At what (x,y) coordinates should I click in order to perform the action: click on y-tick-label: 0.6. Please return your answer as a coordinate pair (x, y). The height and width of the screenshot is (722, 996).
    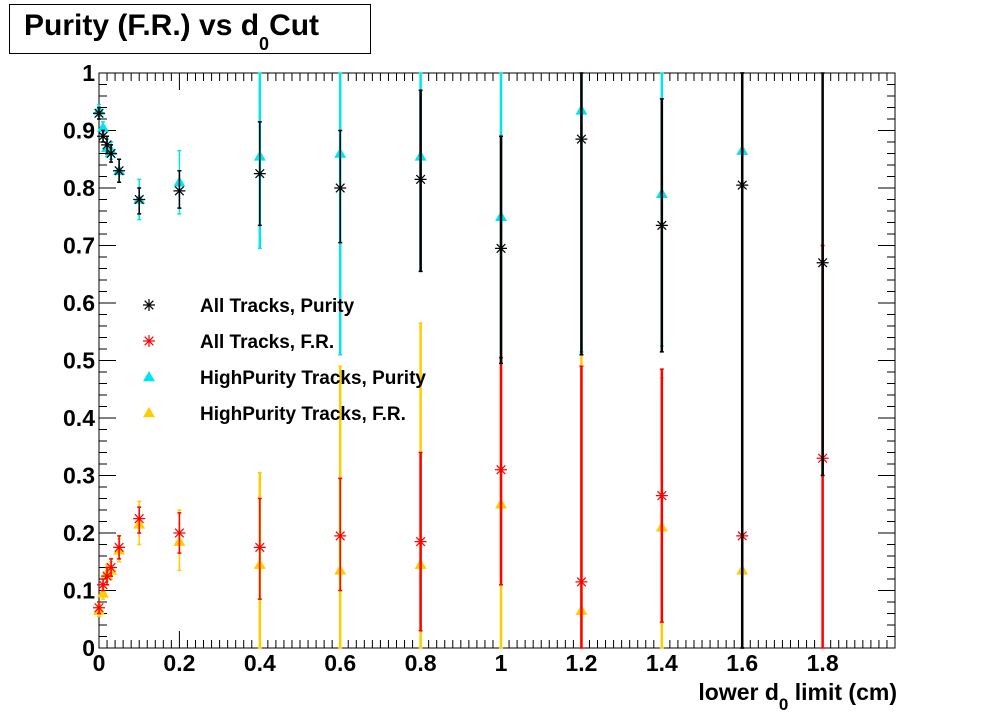
    Looking at the image, I should click on (79, 303).